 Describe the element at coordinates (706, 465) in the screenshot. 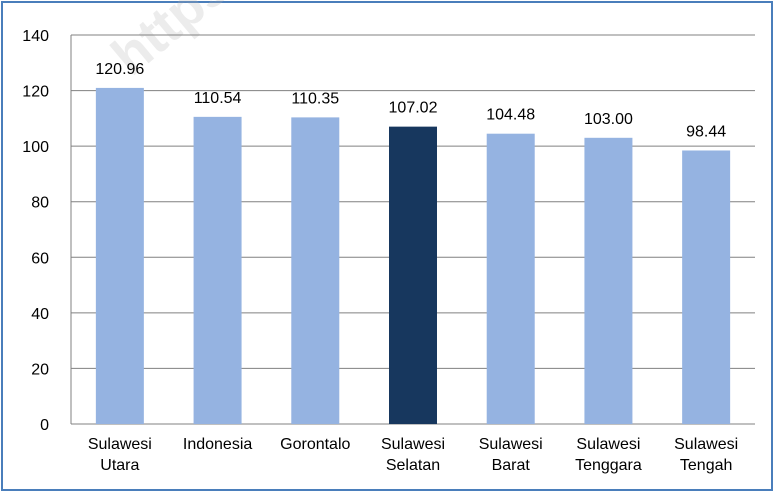

I see `x-tick-label-6: Tengah` at that location.